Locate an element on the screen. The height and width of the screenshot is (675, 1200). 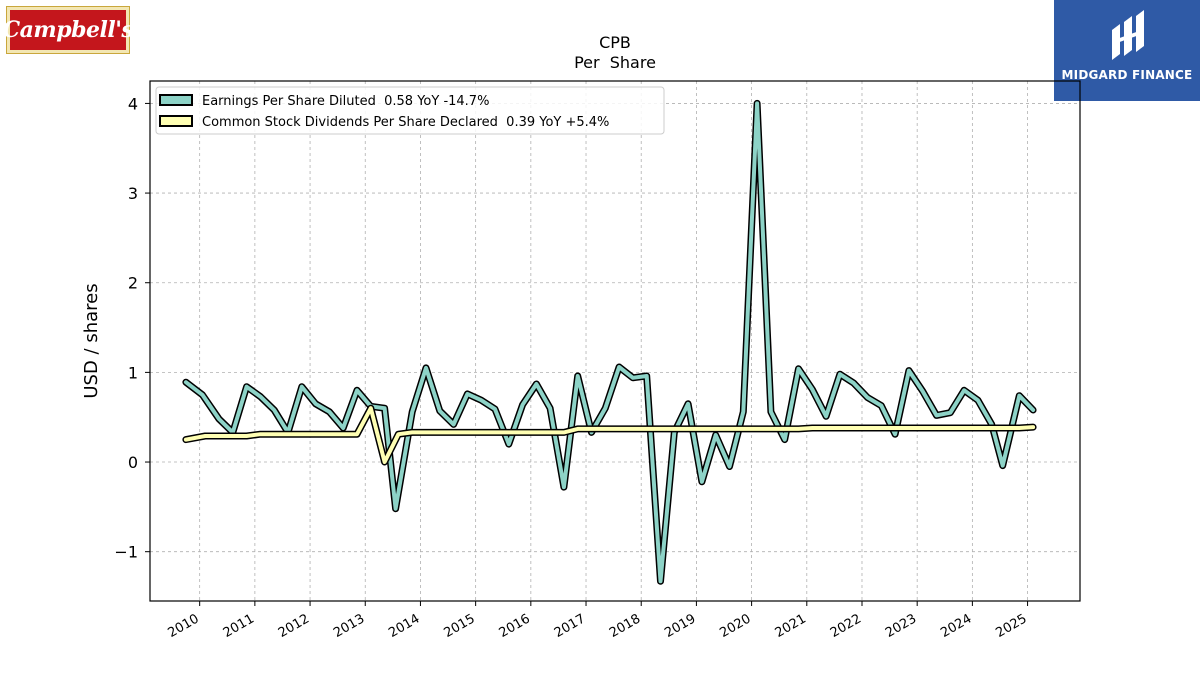
y-tick-label: 3 is located at coordinates (133, 193).